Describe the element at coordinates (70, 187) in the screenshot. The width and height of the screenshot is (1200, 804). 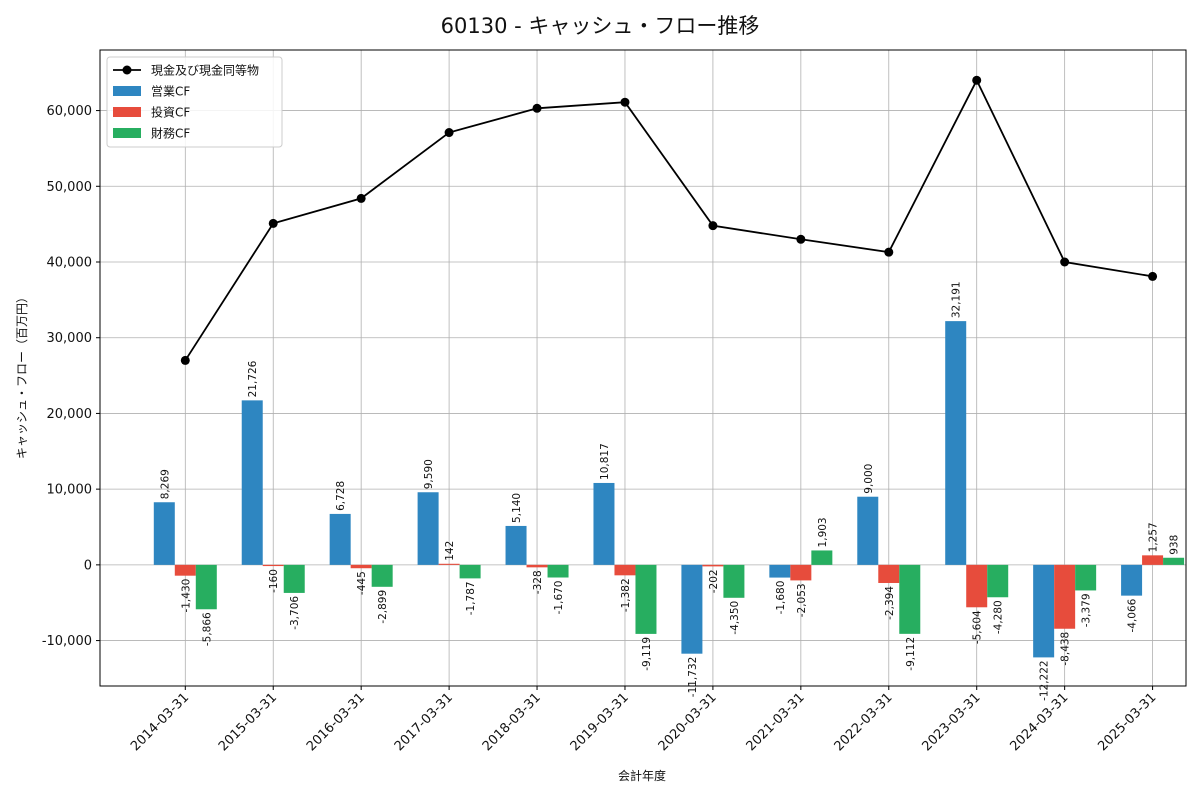
I see `y-tick-label: 50,000` at that location.